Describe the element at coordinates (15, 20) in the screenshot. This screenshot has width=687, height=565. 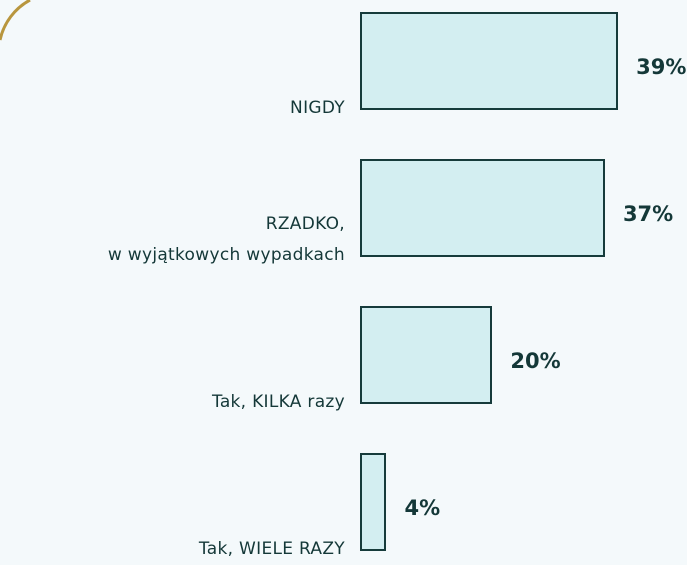
I see `decoration` at that location.